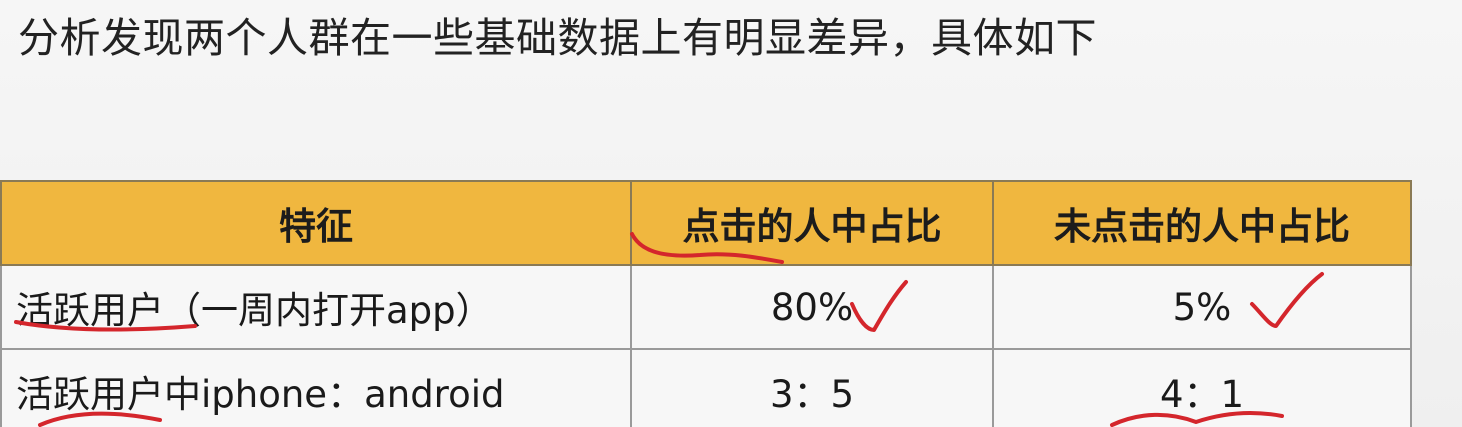  What do you see at coordinates (812, 387) in the screenshot?
I see `cell-clicked-value: 3：5` at bounding box center [812, 387].